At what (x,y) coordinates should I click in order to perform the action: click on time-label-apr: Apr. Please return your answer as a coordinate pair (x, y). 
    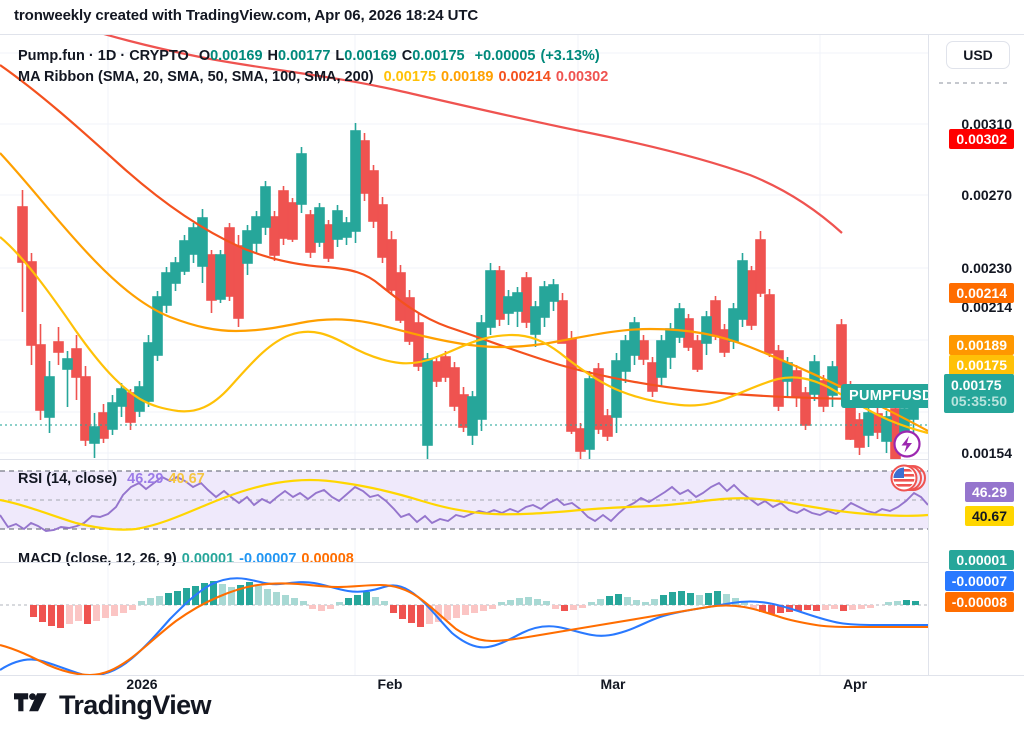
    Looking at the image, I should click on (855, 684).